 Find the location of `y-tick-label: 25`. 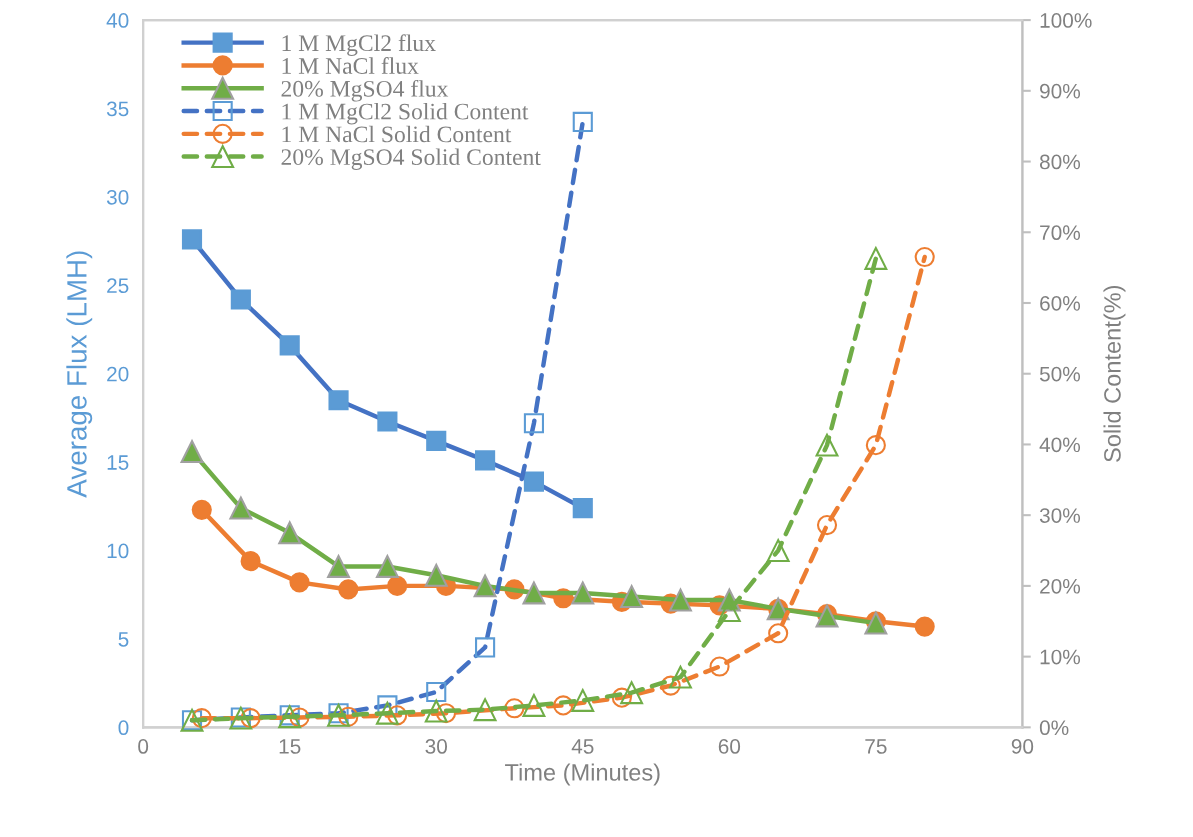

y-tick-label: 25 is located at coordinates (118, 286).